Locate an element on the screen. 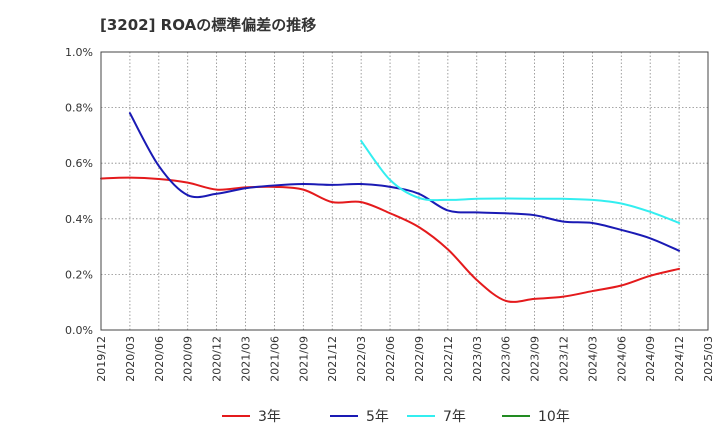  x-tick-label: 2024/03 is located at coordinates (592, 359).